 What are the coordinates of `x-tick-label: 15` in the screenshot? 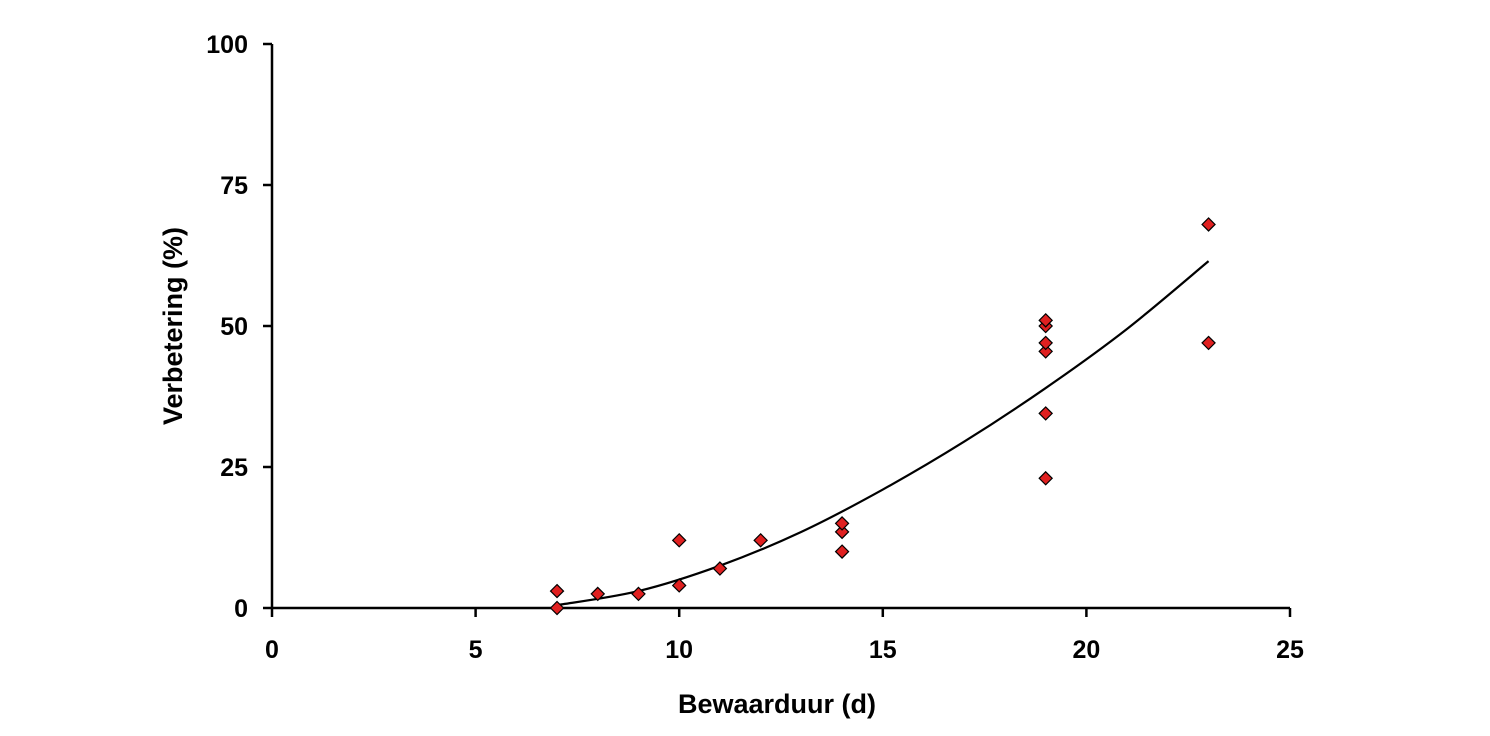 It's located at (883, 650).